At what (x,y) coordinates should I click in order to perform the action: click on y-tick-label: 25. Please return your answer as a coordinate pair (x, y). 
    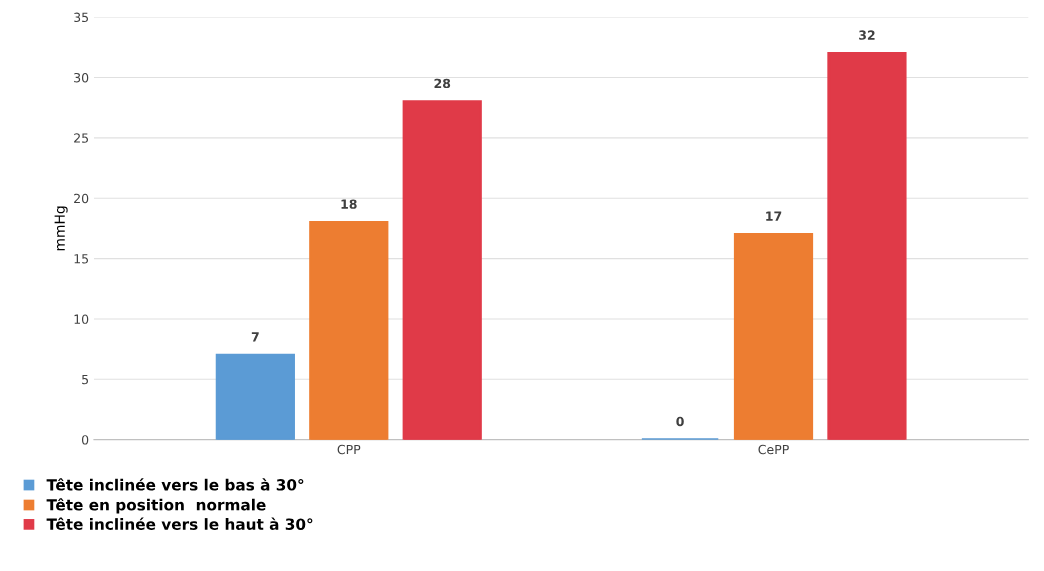
    Looking at the image, I should click on (81, 138).